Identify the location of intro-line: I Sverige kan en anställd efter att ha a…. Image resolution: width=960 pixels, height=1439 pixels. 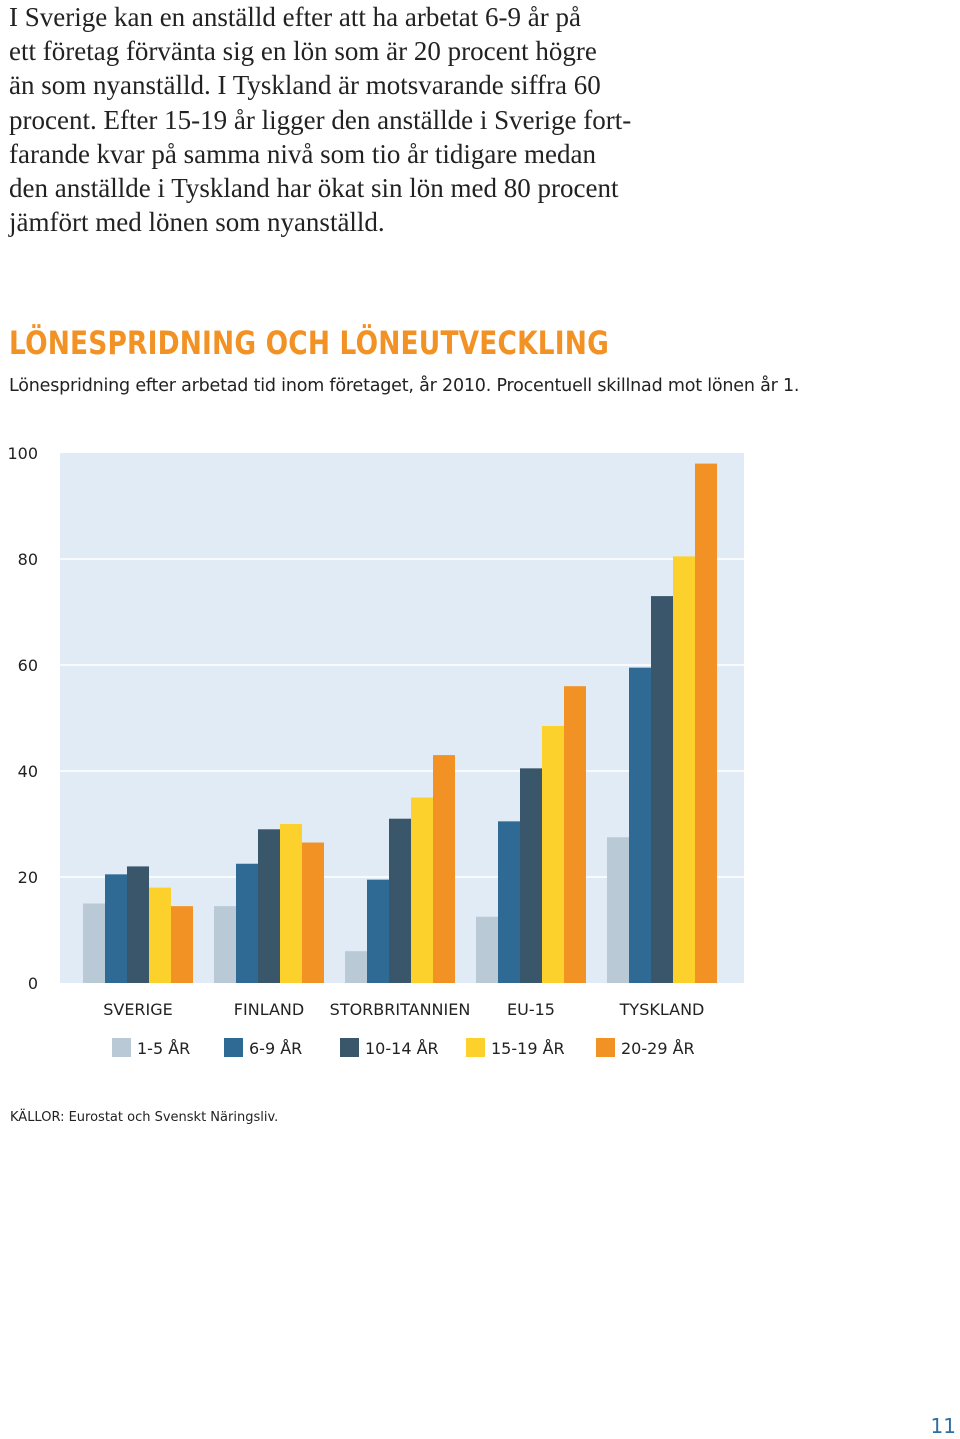
(295, 17).